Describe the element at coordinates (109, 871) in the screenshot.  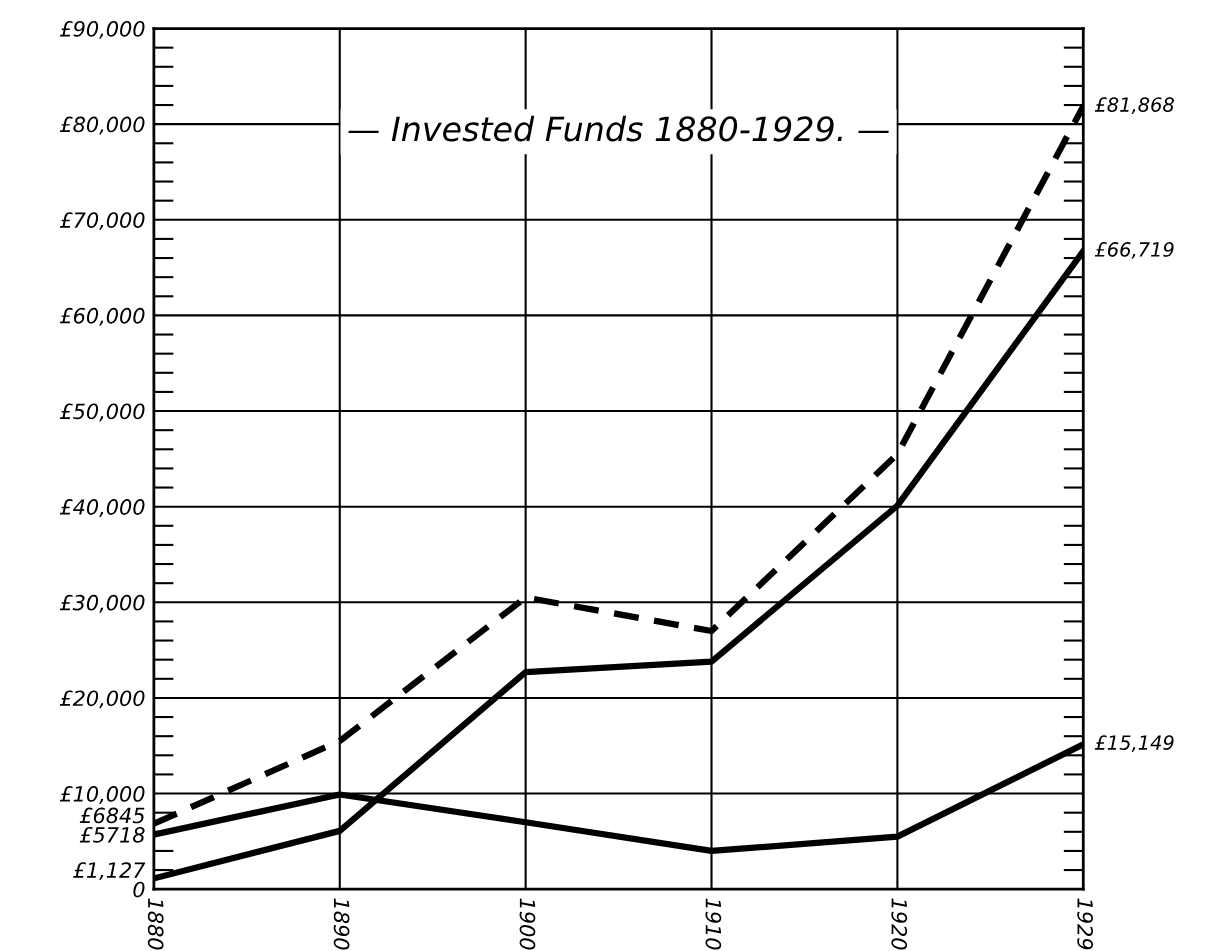
I see `y-tick-label: £1,127` at that location.